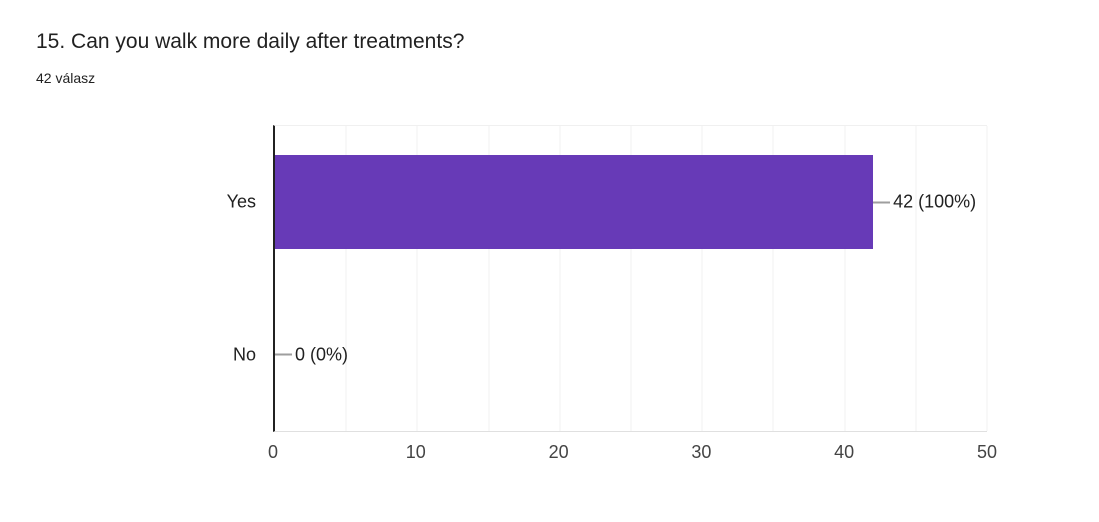 Image resolution: width=1099 pixels, height=522 pixels. Describe the element at coordinates (273, 452) in the screenshot. I see `x-tick-label: 0` at that location.